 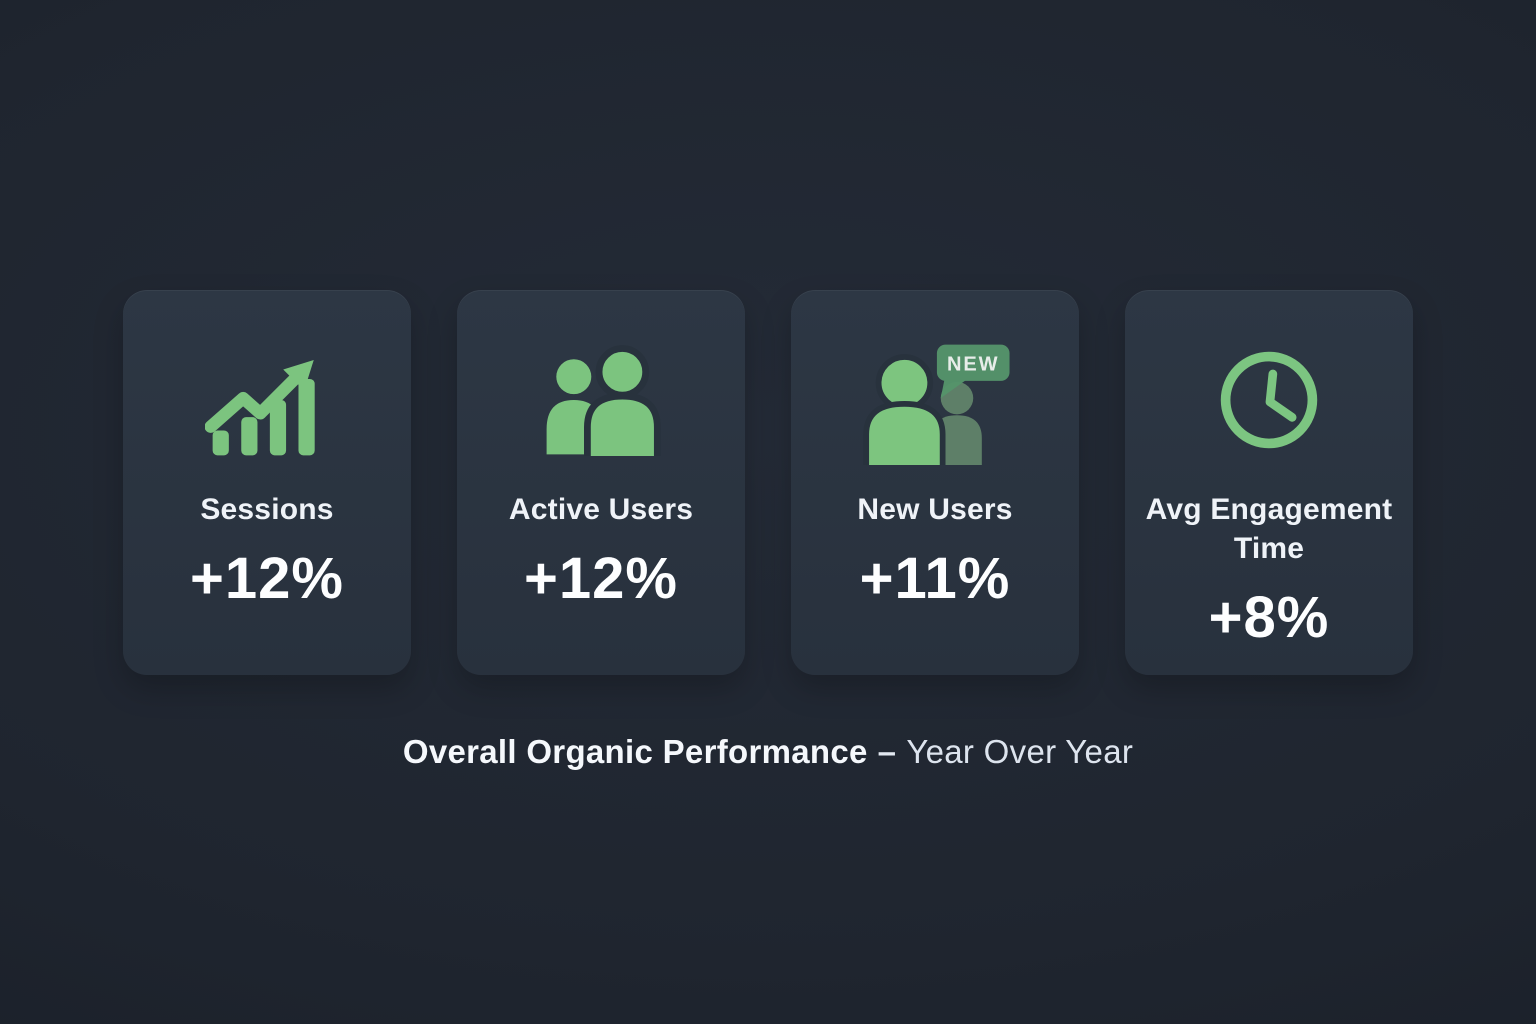 What do you see at coordinates (935, 578) in the screenshot?
I see `metric-value: +11%` at bounding box center [935, 578].